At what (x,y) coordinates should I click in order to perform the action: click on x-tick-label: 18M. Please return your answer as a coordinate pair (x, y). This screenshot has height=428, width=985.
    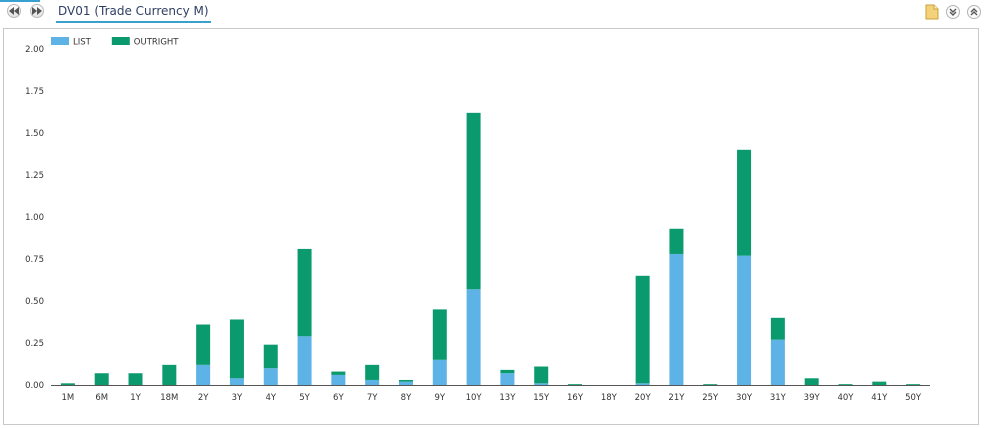
    Looking at the image, I should click on (169, 398).